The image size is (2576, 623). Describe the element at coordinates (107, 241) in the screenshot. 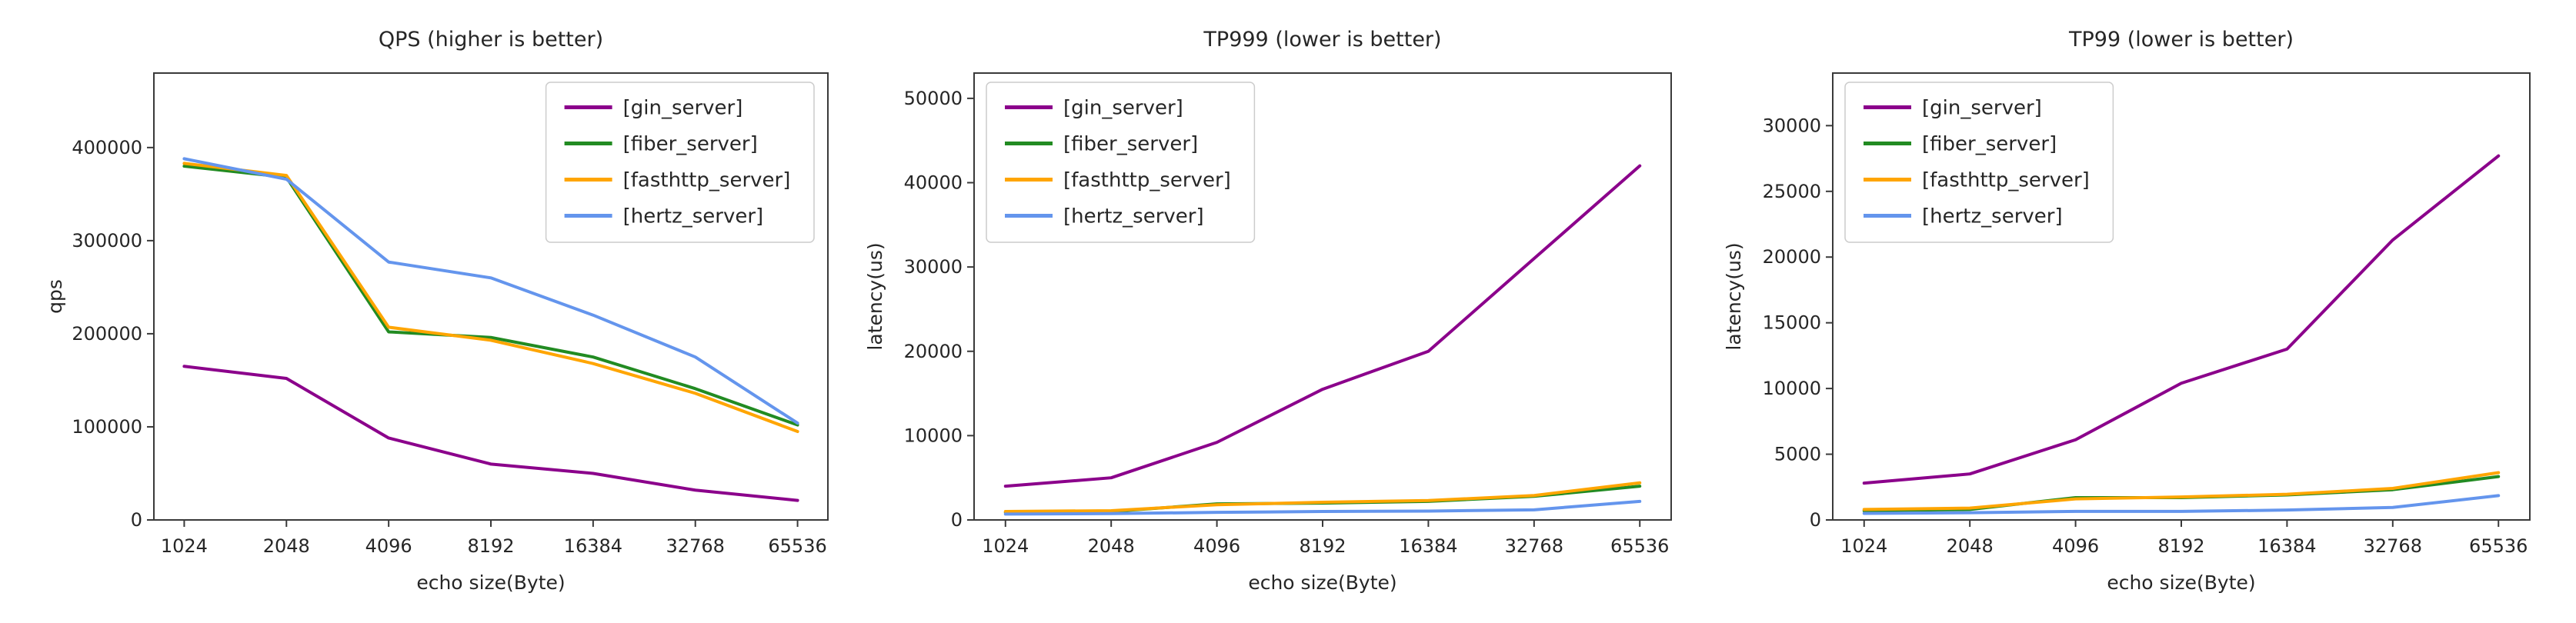

I see `y-tick-label: 300000` at that location.